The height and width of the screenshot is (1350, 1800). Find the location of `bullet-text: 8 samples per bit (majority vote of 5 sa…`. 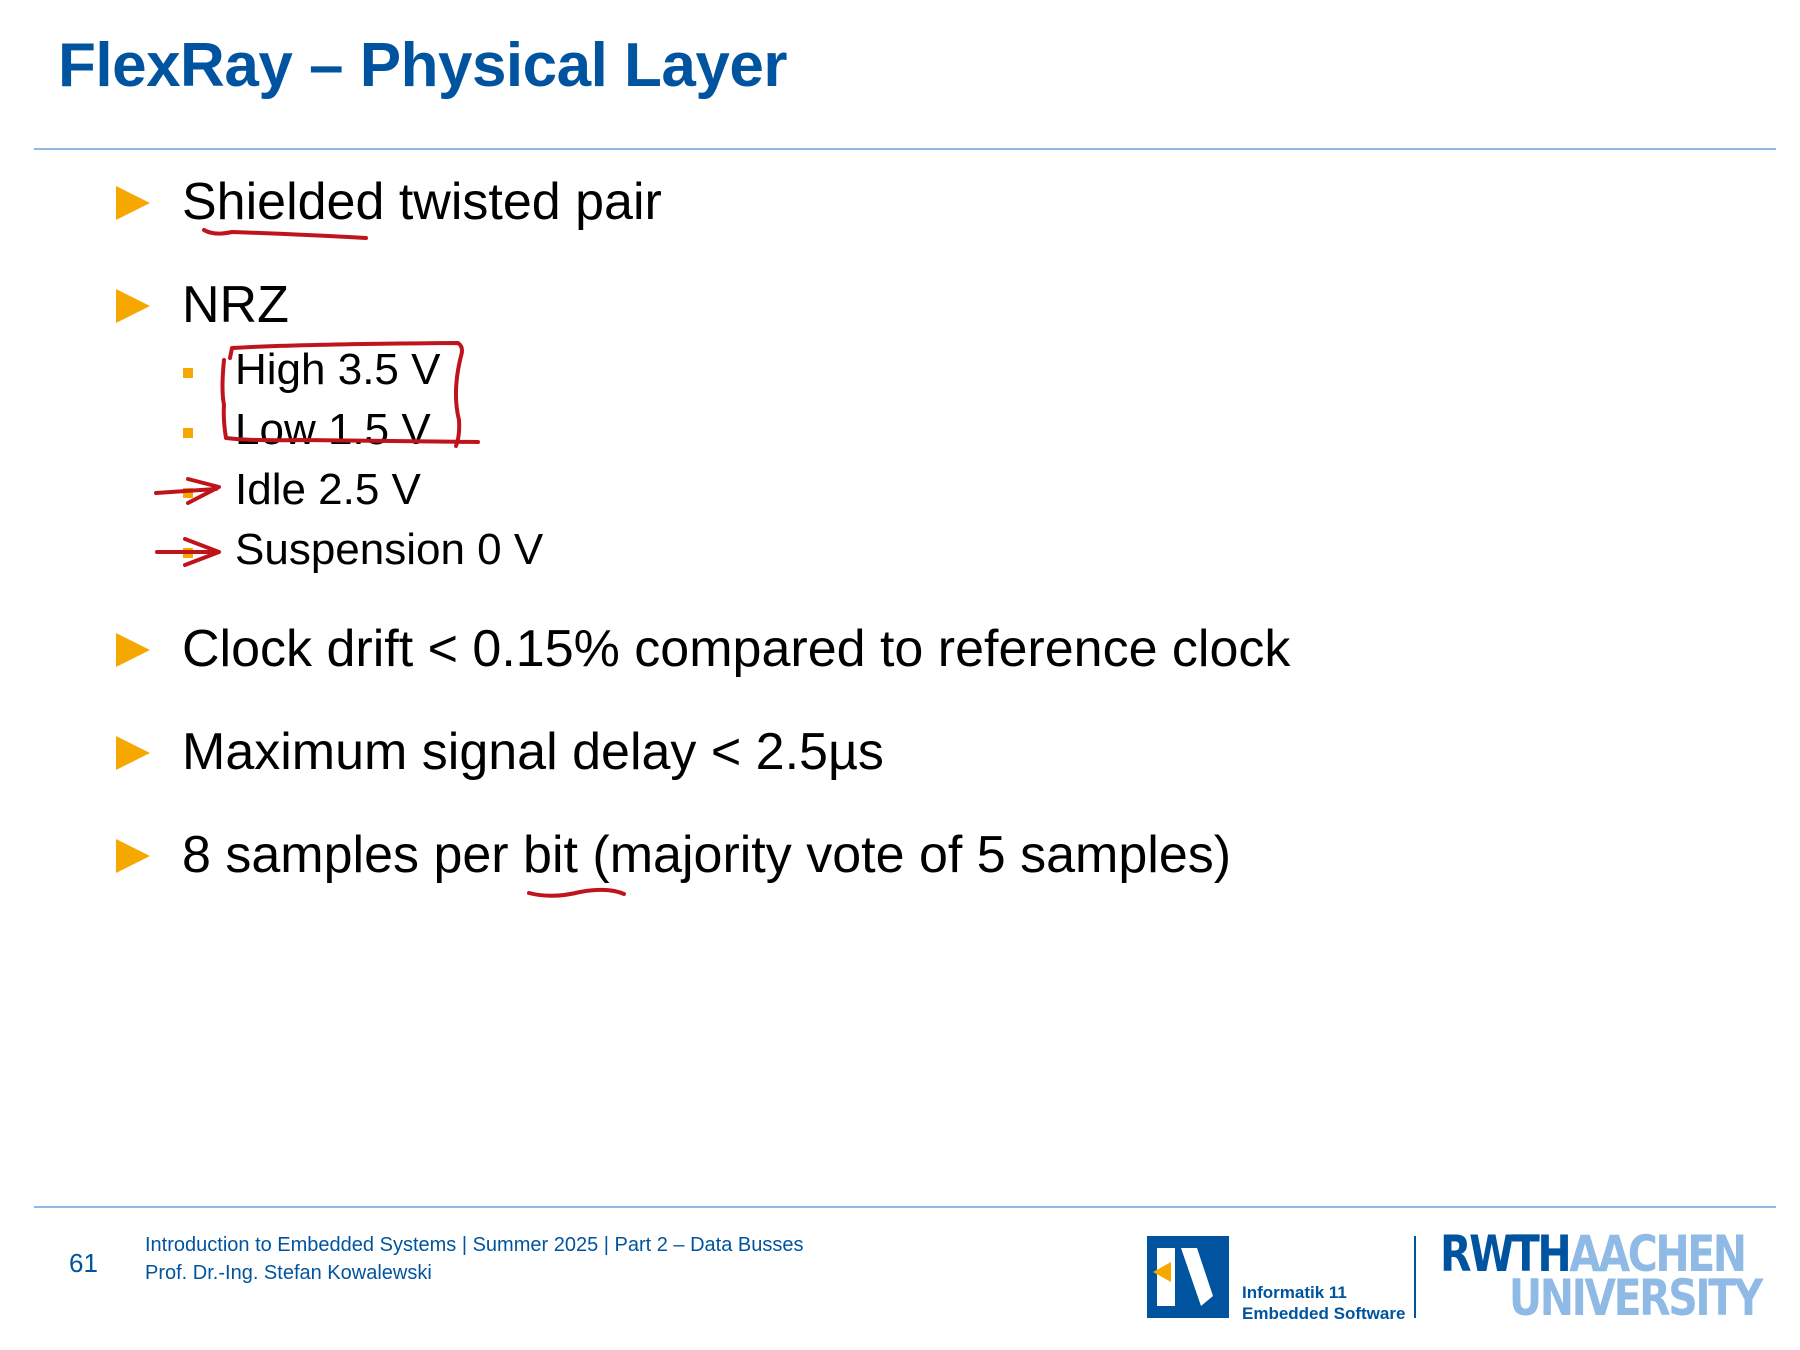

bullet-text: 8 samples per bit (majority vote of 5 sa… is located at coordinates (707, 855).